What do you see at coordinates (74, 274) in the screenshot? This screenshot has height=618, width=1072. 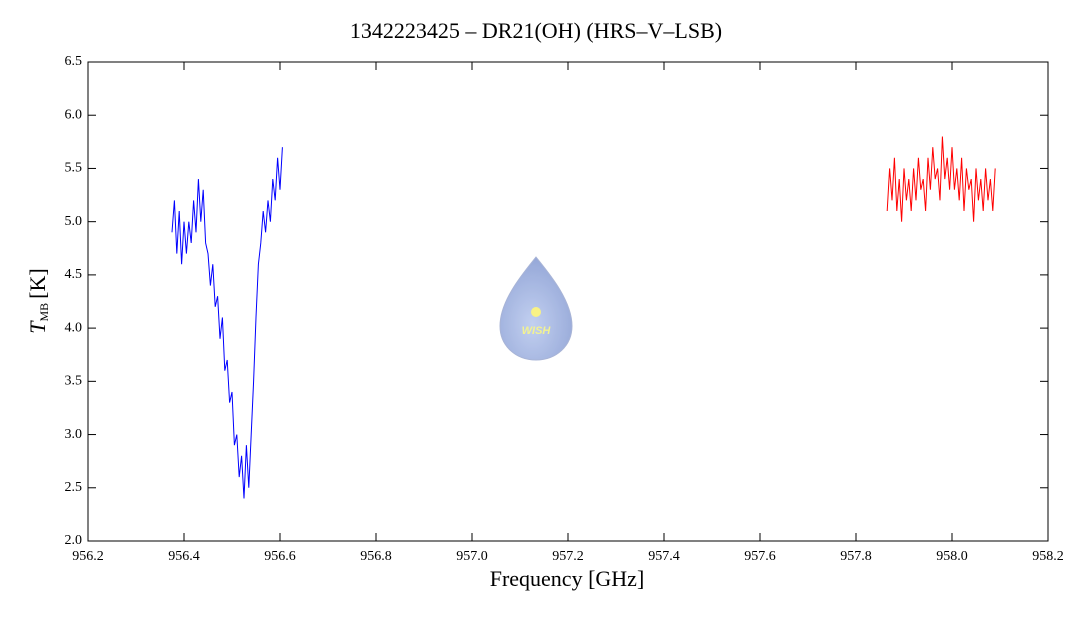 I see `y-tick-label: 4.5` at bounding box center [74, 274].